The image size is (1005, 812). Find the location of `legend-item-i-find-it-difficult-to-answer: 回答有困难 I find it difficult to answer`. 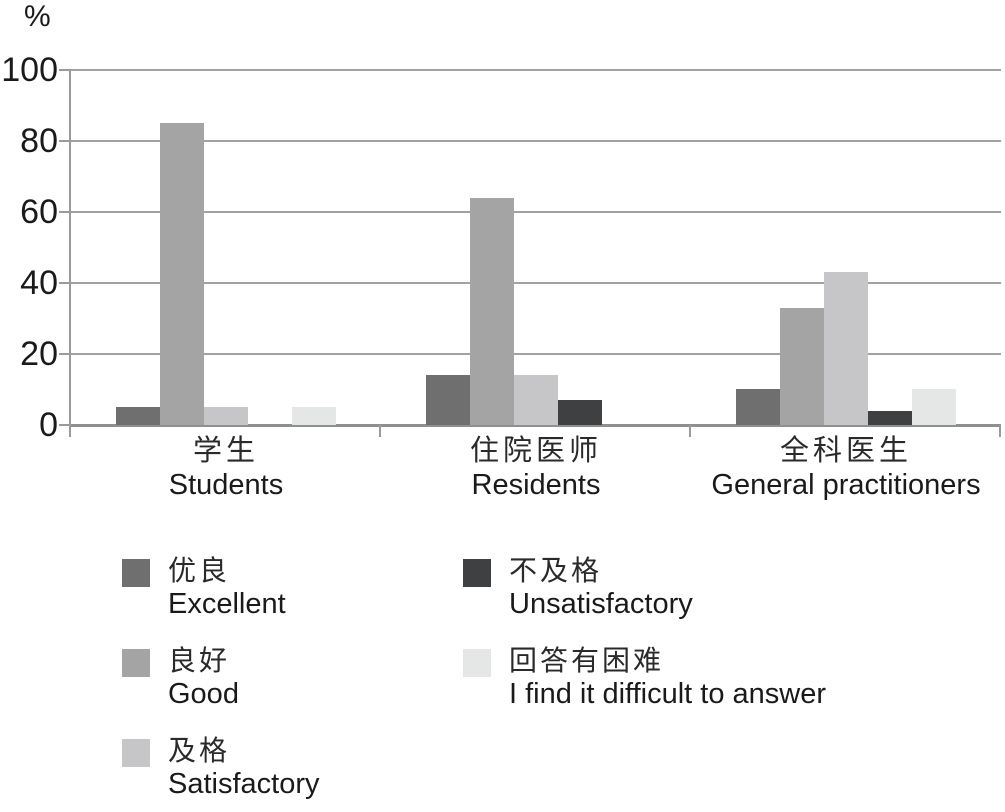

legend-item-i-find-it-difficult-to-answer: 回答有困难 I find it difficult to answer is located at coordinates (644, 678).